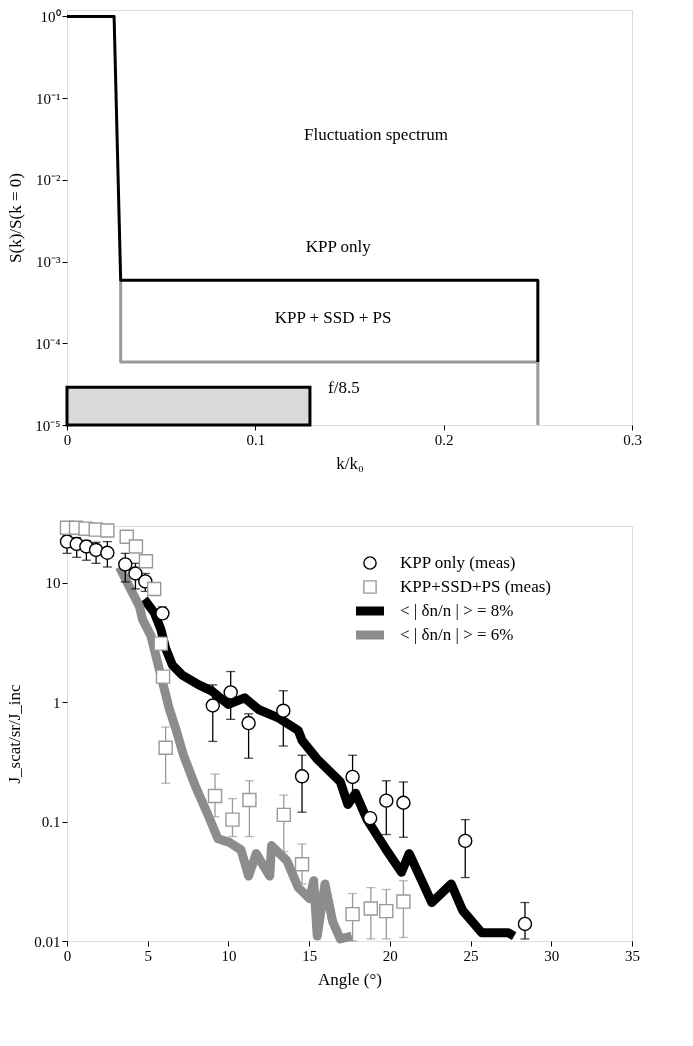  Describe the element at coordinates (48, 262) in the screenshot. I see `y-tick-label: 10⁻³` at that location.